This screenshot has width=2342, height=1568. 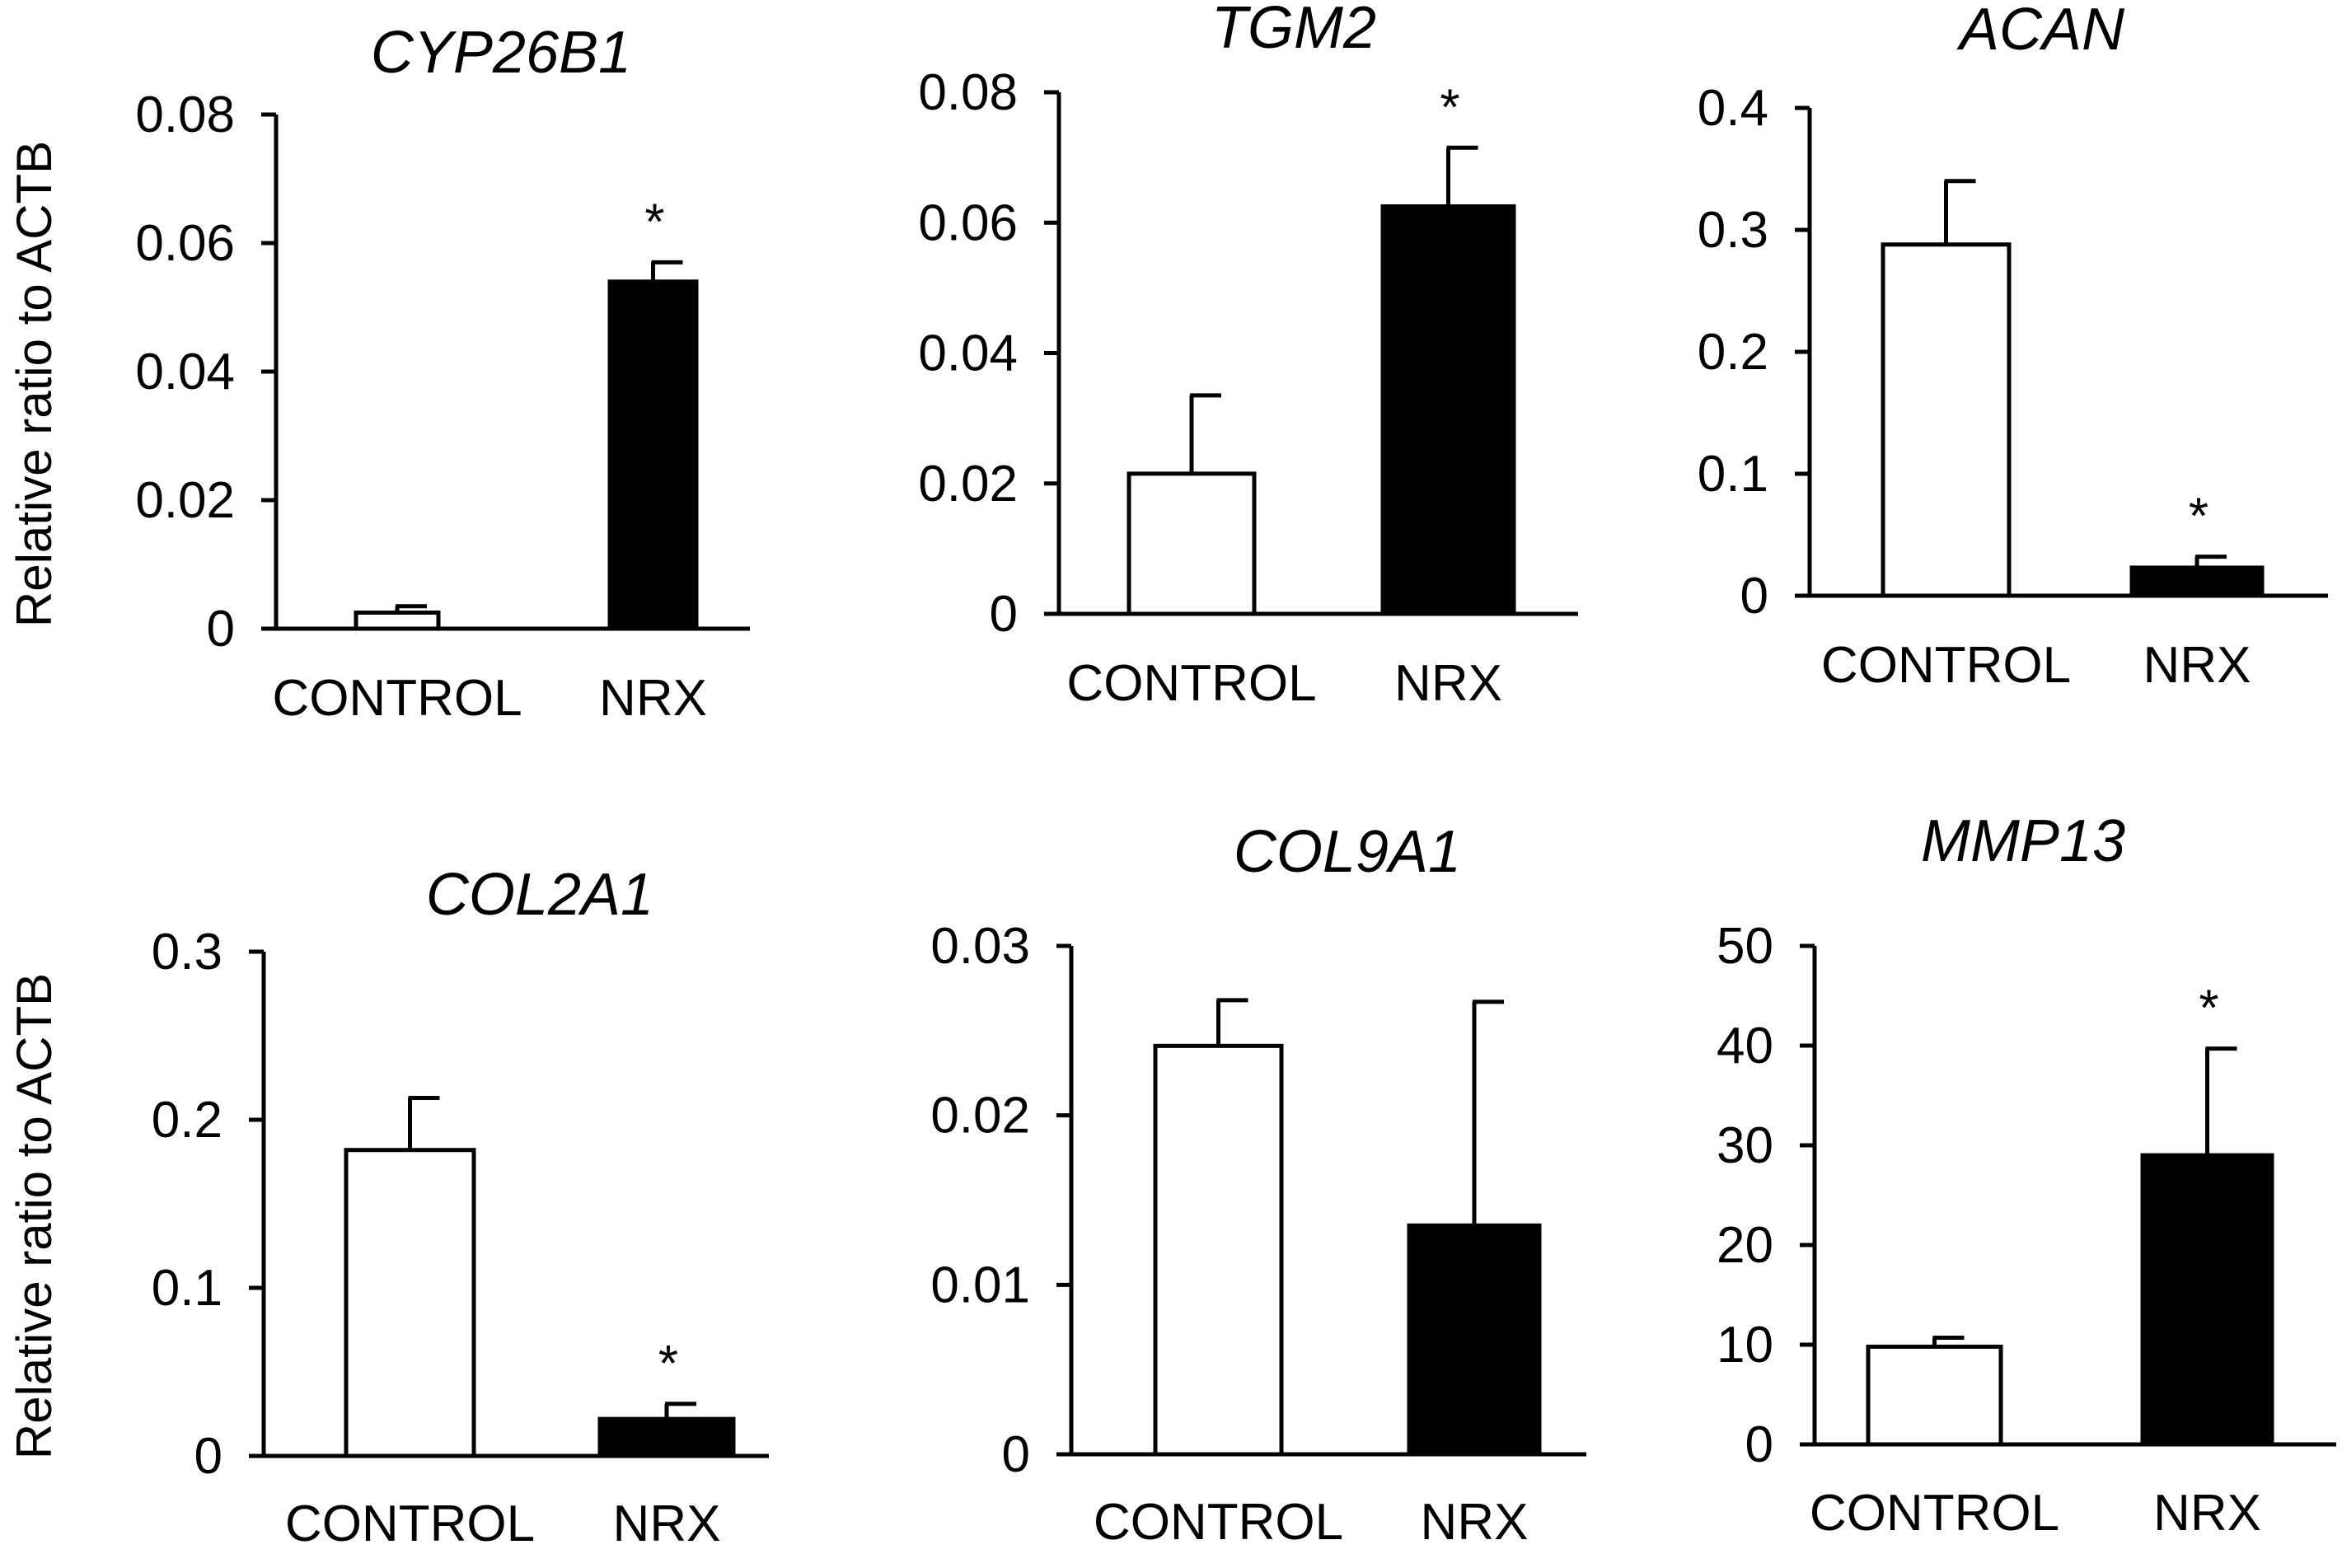 I want to click on y-tick-label: 20, so click(x=1745, y=1245).